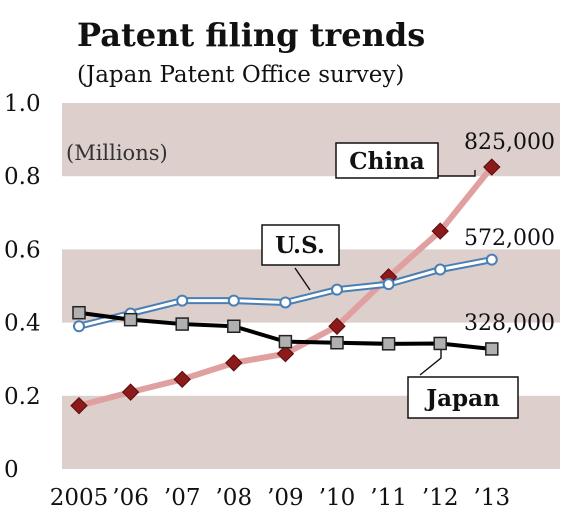 This screenshot has height=517, width=582. I want to click on us-series-label: U.S., so click(300, 245).